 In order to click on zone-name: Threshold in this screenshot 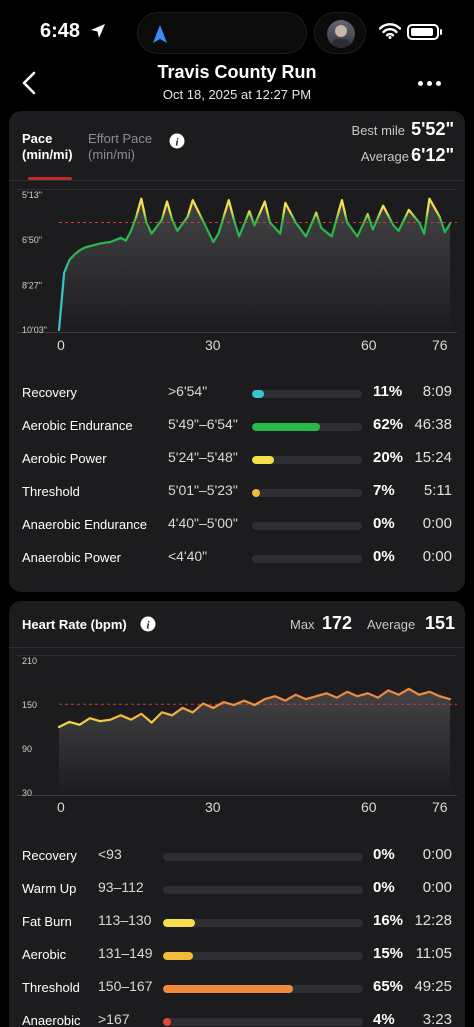, I will do `click(51, 987)`.